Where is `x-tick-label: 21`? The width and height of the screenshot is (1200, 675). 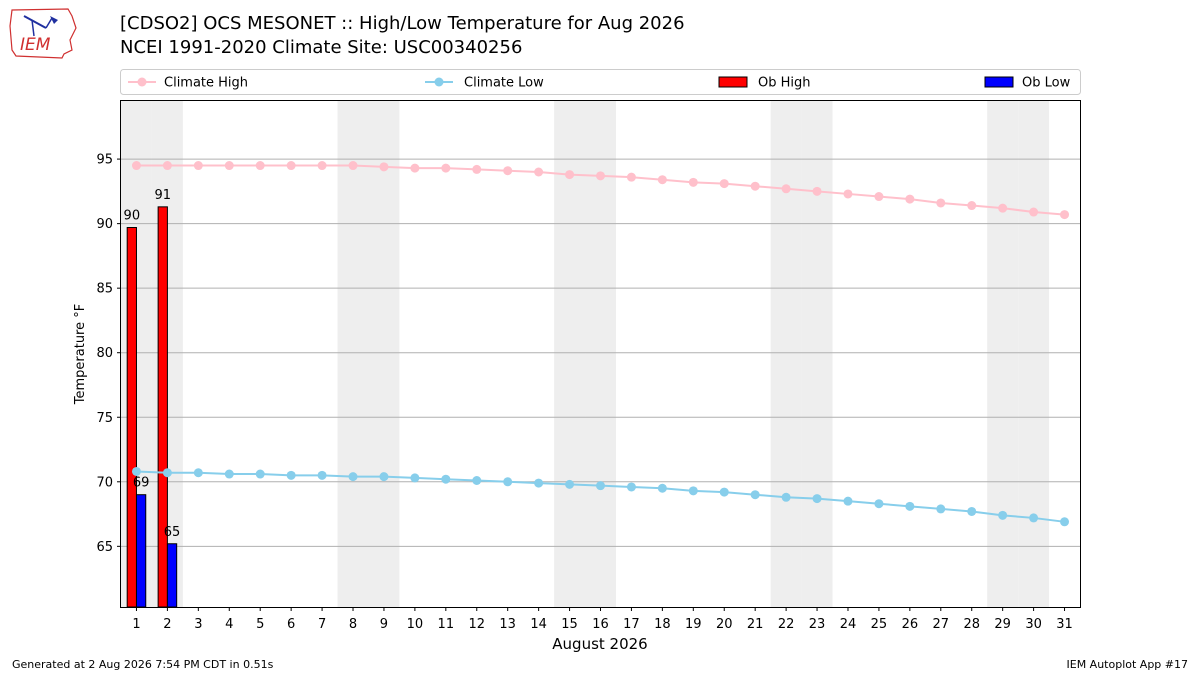 x-tick-label: 21 is located at coordinates (755, 624).